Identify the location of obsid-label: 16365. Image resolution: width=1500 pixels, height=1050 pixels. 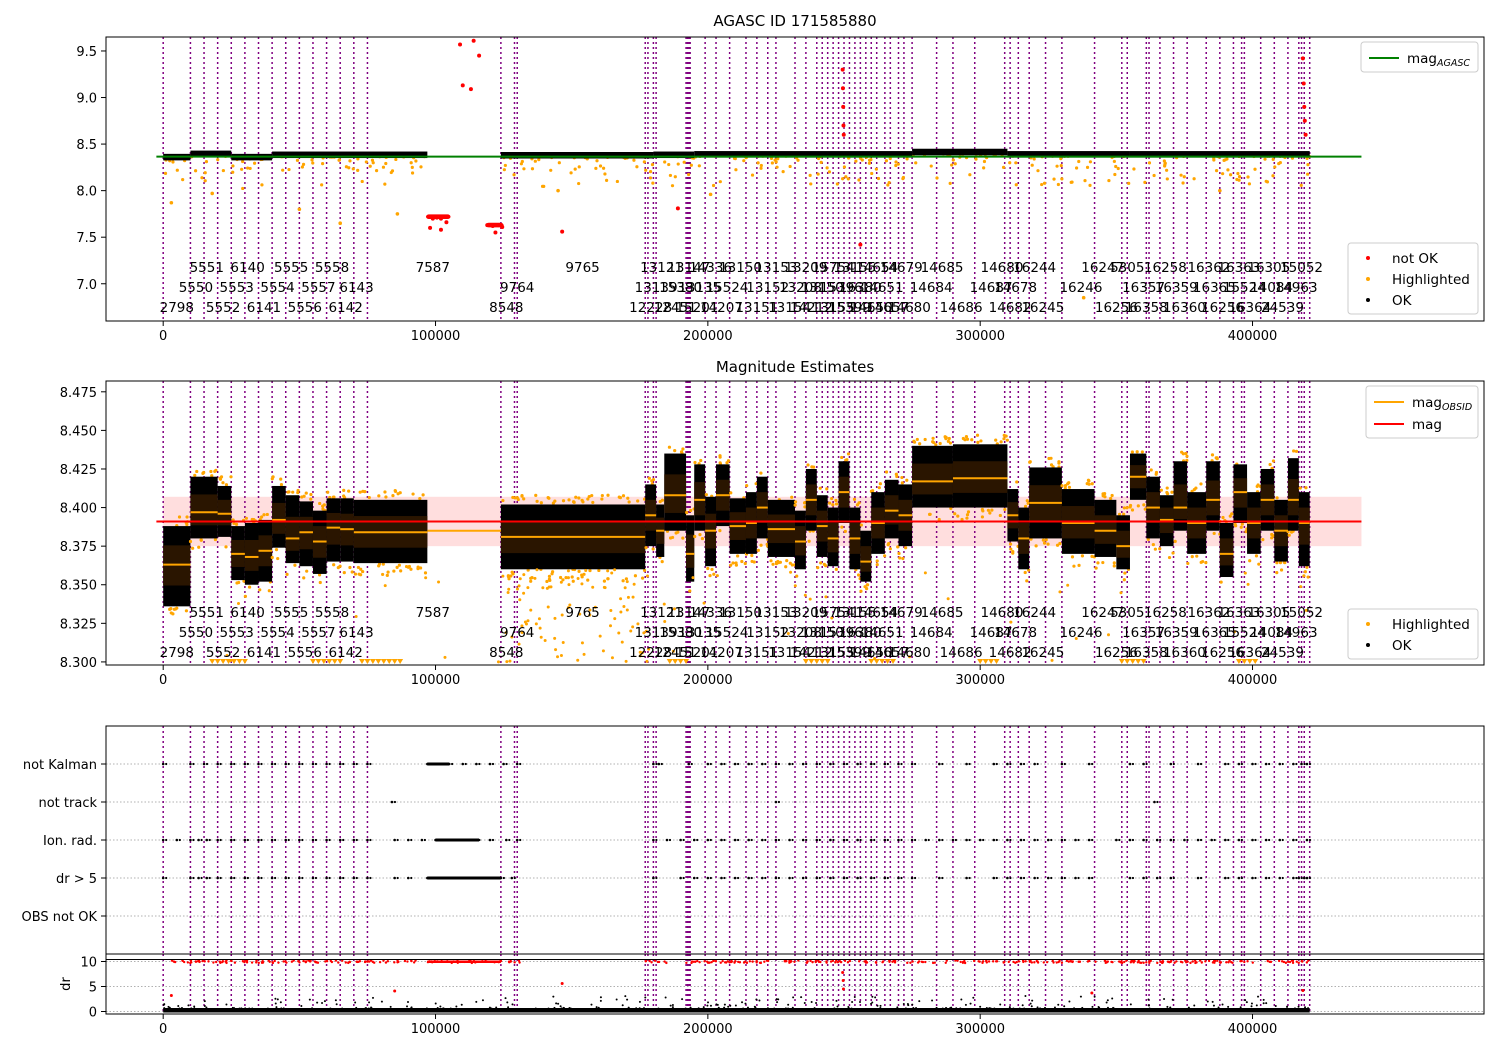
(1214, 633).